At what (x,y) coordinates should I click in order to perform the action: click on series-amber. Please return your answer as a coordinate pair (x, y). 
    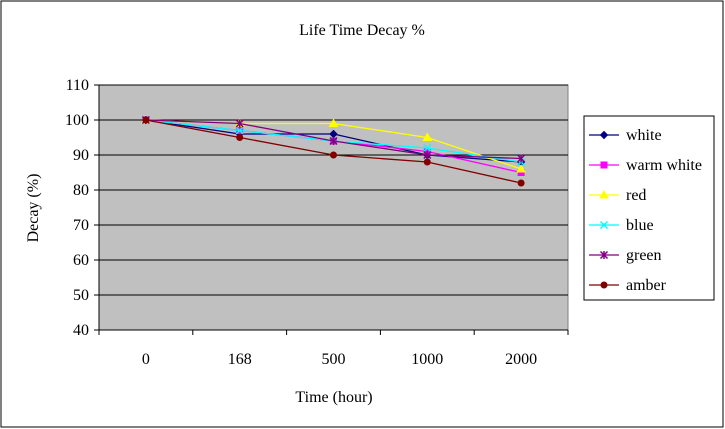
    Looking at the image, I should click on (333, 151).